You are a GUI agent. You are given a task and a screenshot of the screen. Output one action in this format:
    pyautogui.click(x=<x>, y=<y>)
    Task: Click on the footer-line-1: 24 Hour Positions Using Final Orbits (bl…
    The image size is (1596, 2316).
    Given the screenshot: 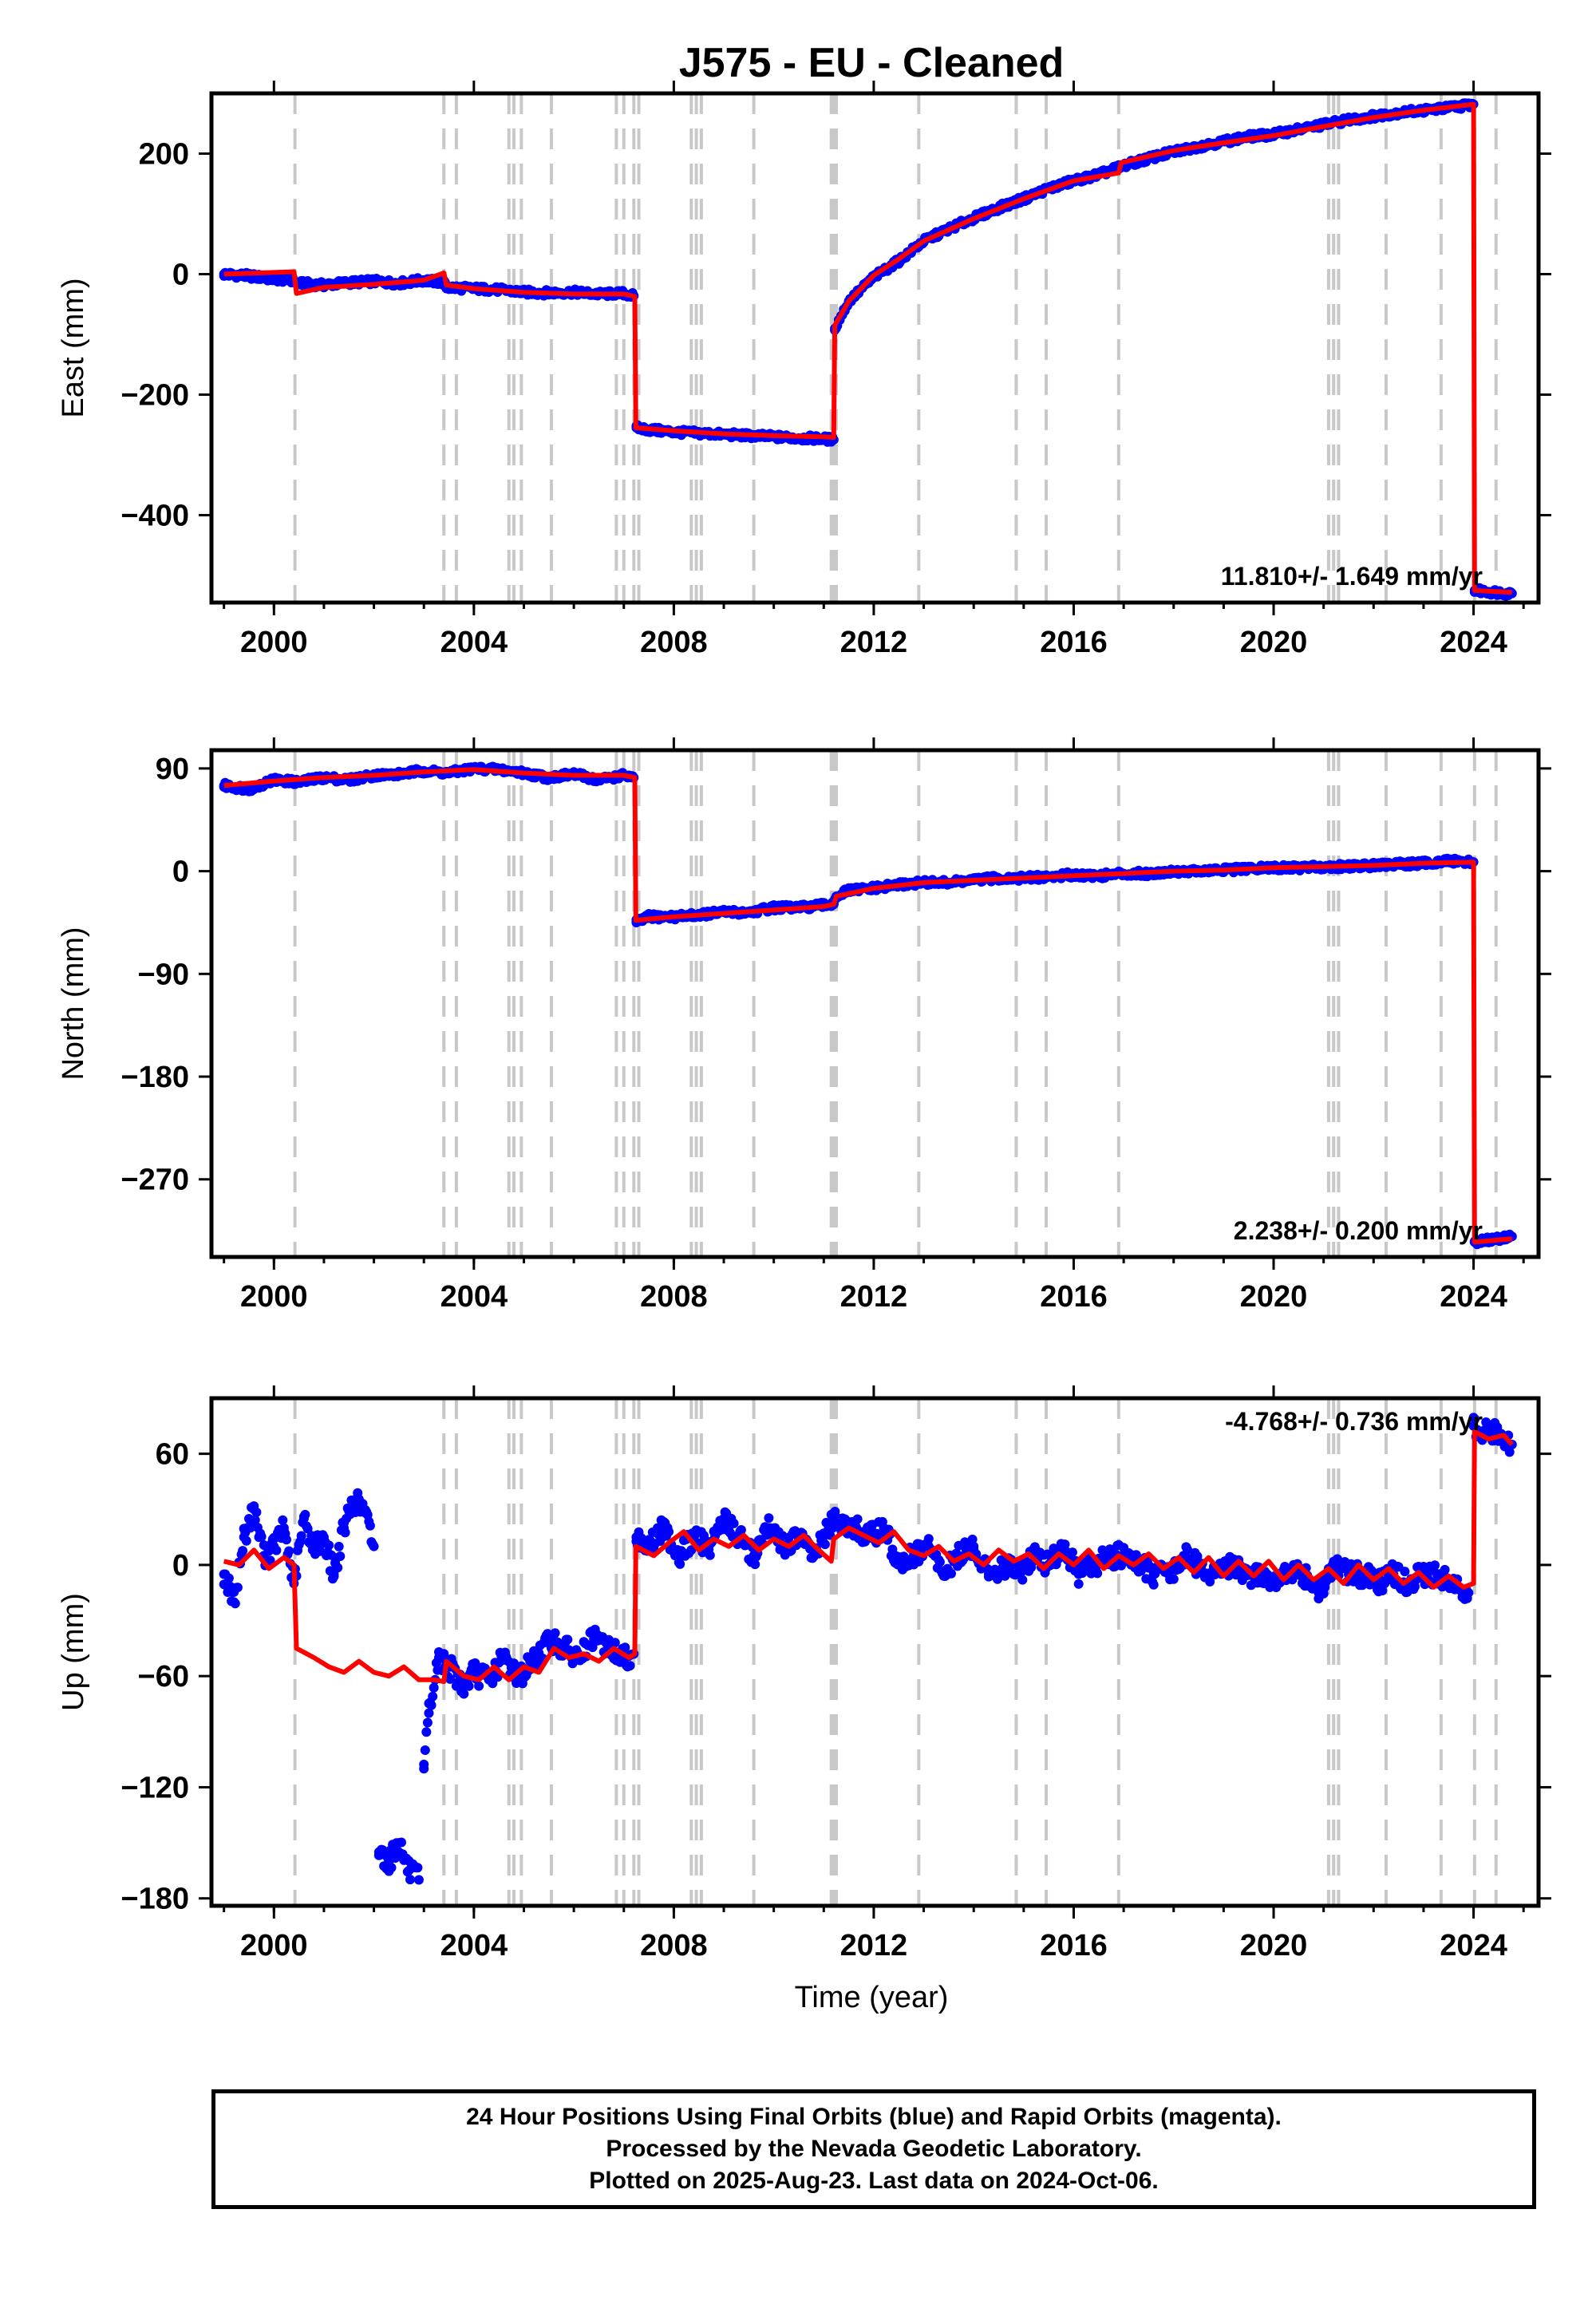 What is the action you would take?
    pyautogui.click(x=874, y=2117)
    